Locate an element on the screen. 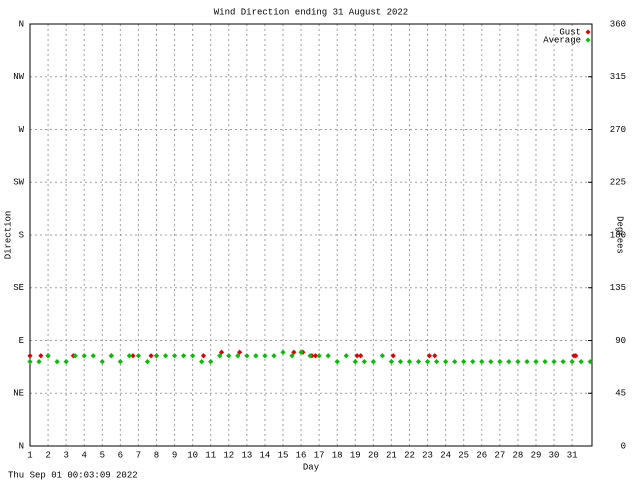 This screenshot has width=640, height=480. x-tick-label: 27 is located at coordinates (499, 455).